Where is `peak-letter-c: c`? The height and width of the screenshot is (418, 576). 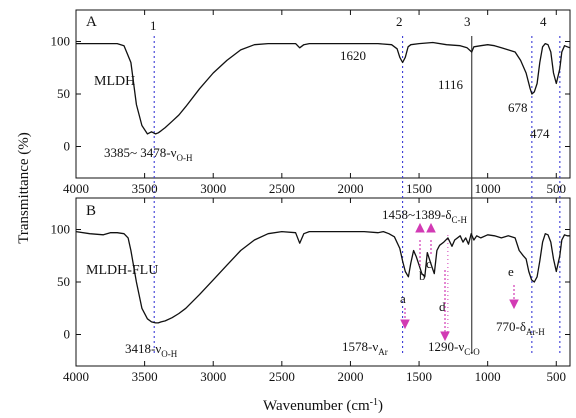 peak-letter-c: c is located at coordinates (429, 263).